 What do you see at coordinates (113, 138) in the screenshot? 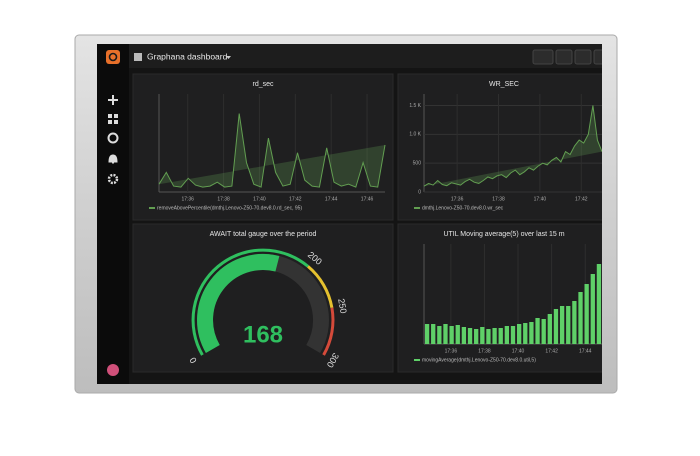
I see `explore-icon` at bounding box center [113, 138].